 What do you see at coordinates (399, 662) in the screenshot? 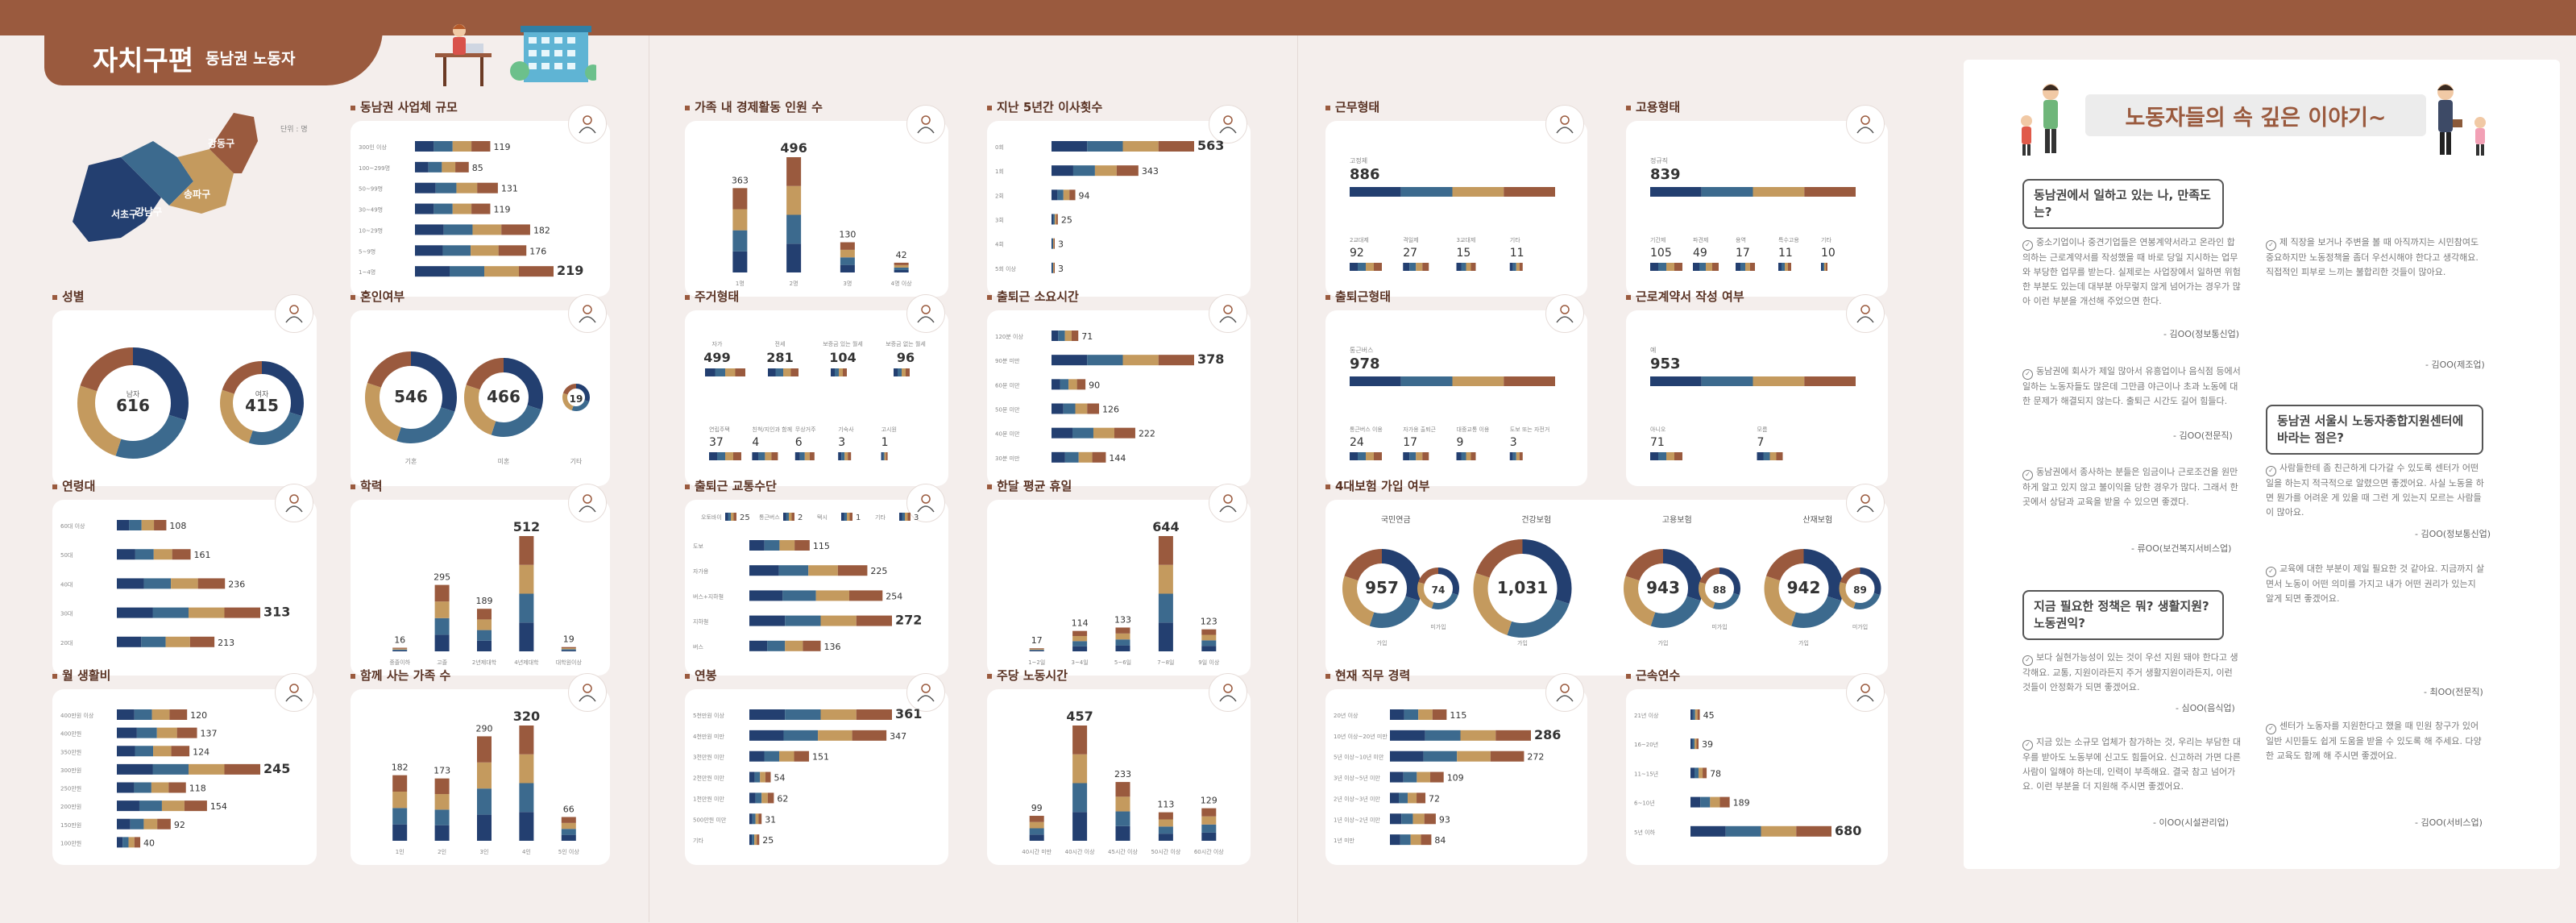
I see `category-label: 중졸이하` at bounding box center [399, 662].